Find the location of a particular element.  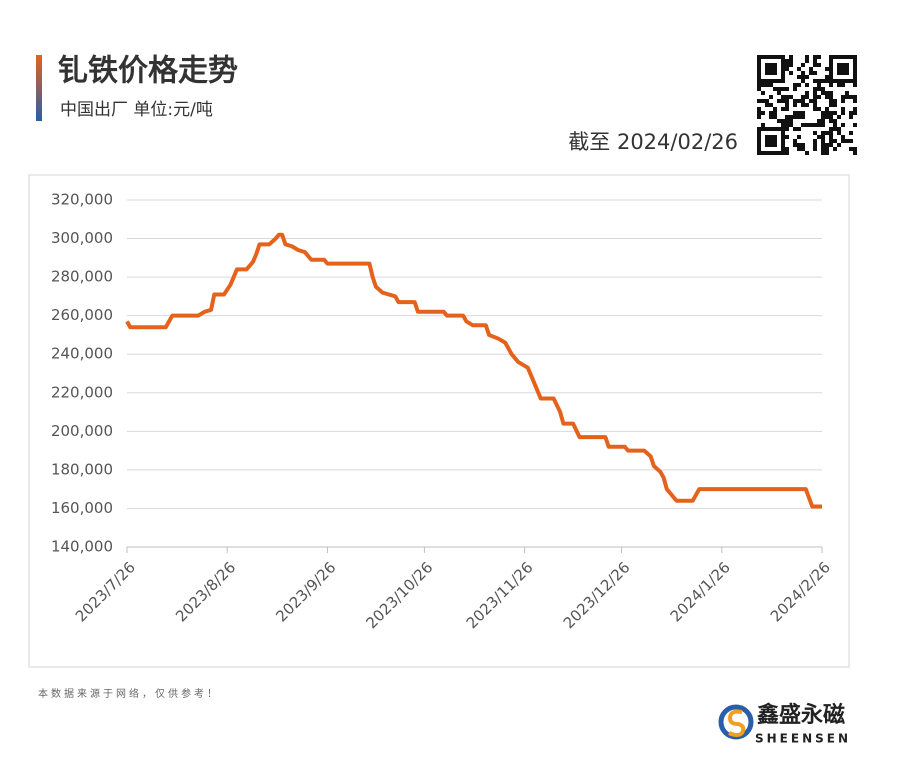

x-tick-label: 2023/9/26 is located at coordinates (305, 591).